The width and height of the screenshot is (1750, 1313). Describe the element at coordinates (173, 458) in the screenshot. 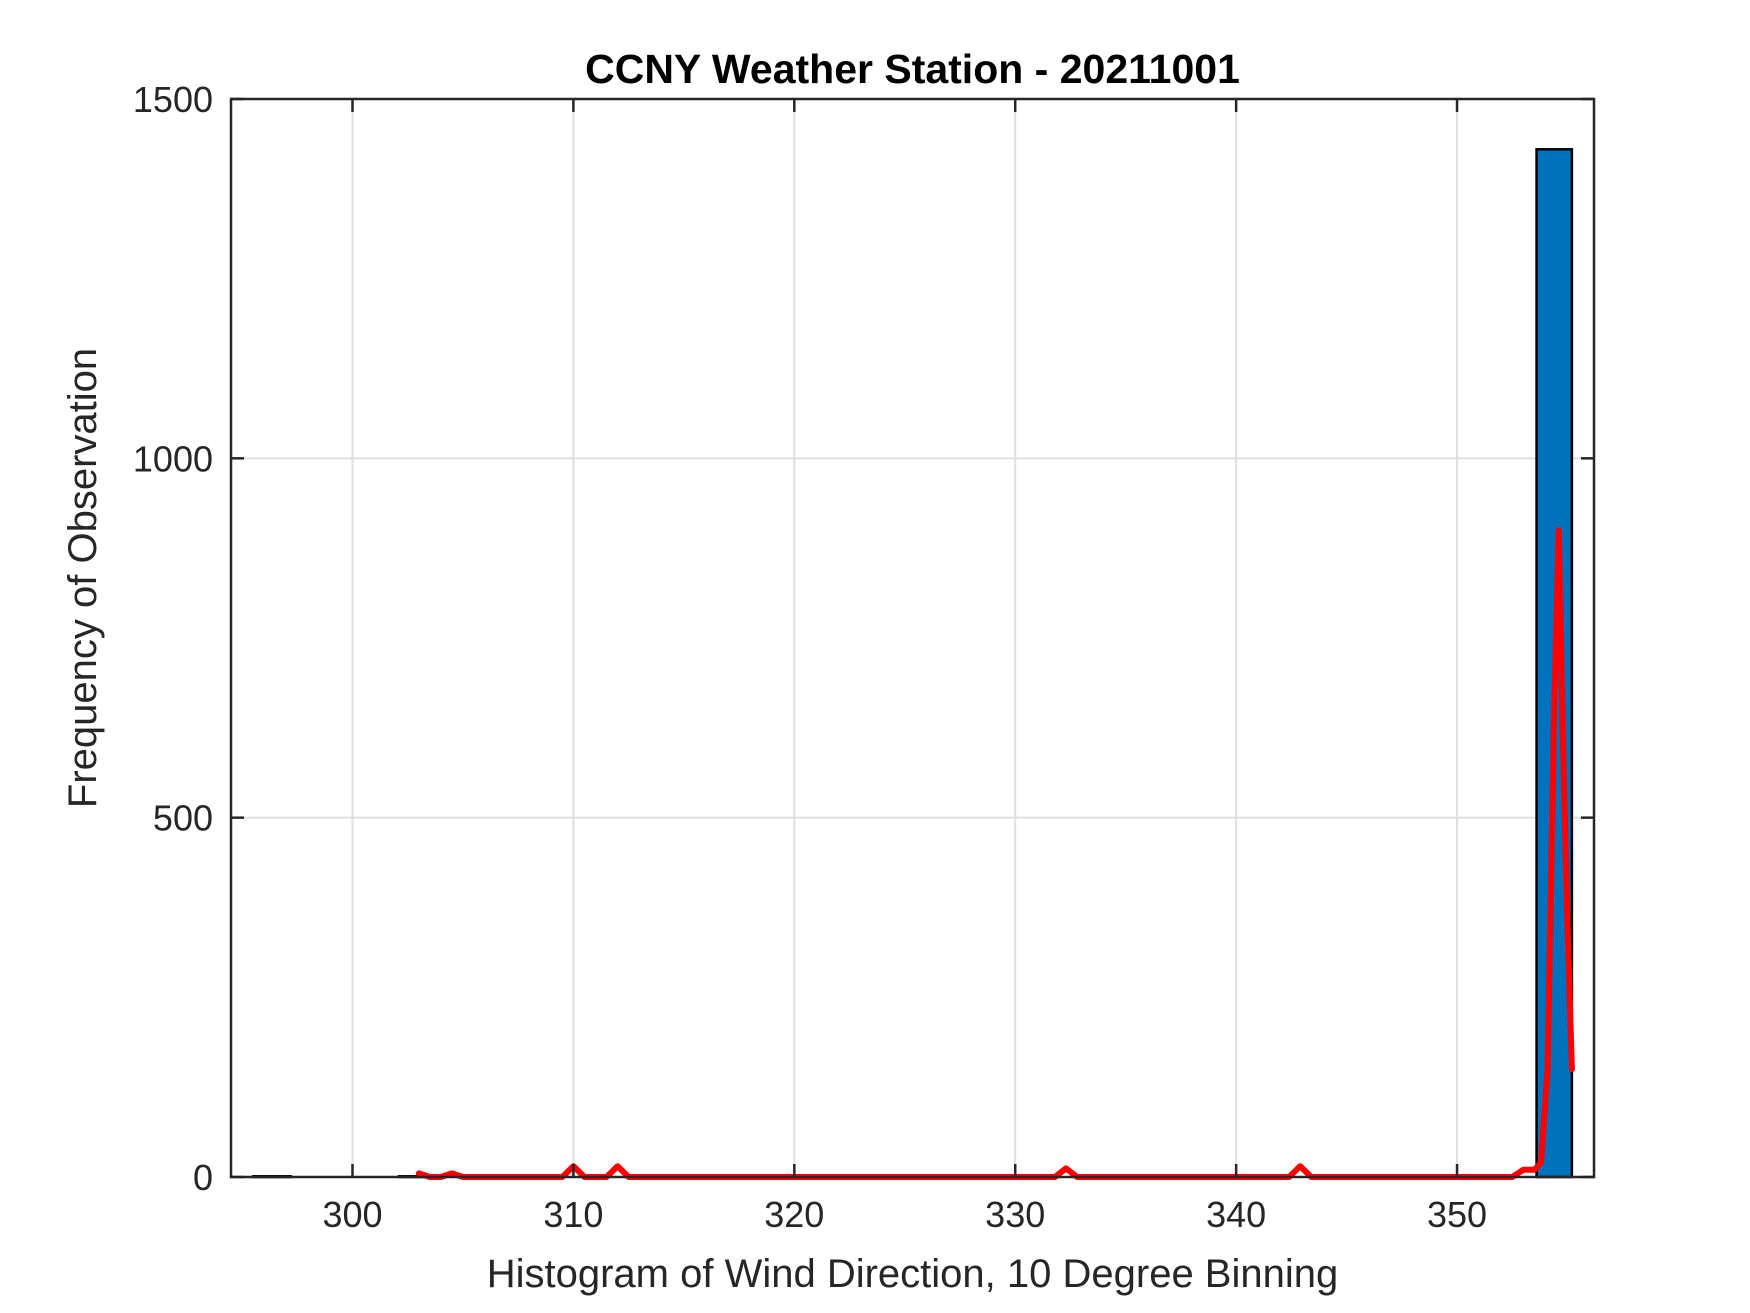

I see `y-tick-label: 1000` at that location.